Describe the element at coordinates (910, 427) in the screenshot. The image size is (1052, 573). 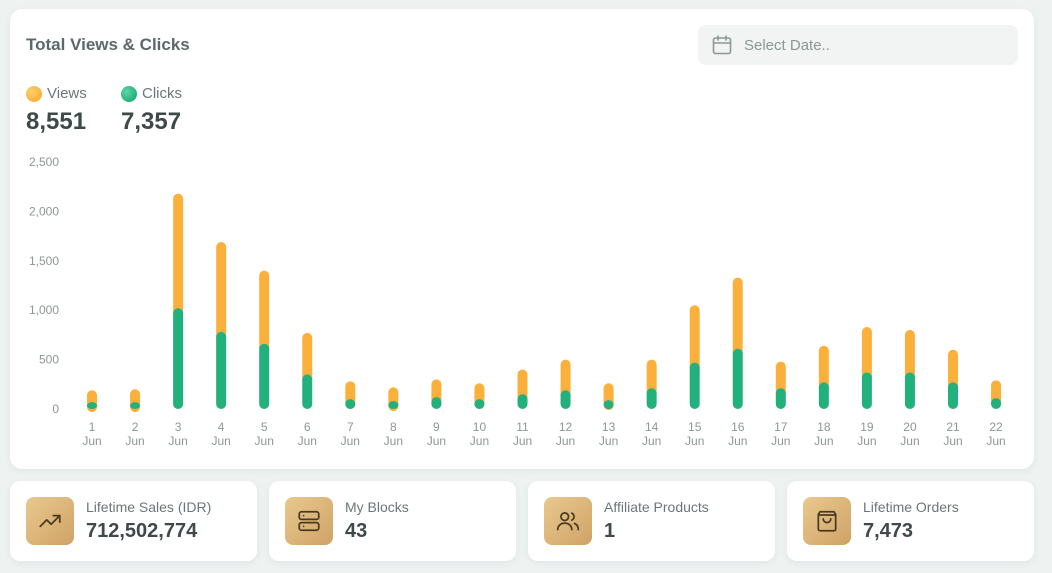
I see `x-tick-label: 20` at that location.